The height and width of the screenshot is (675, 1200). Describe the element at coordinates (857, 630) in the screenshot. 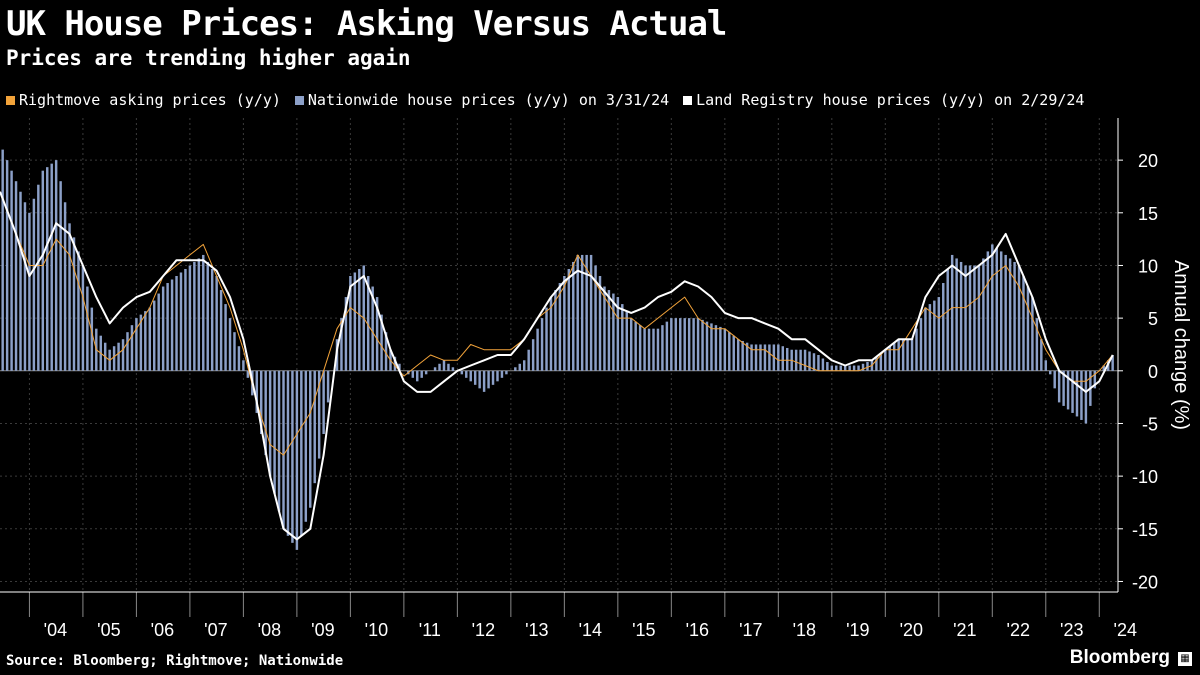

I see `x-tick-label: '19` at that location.